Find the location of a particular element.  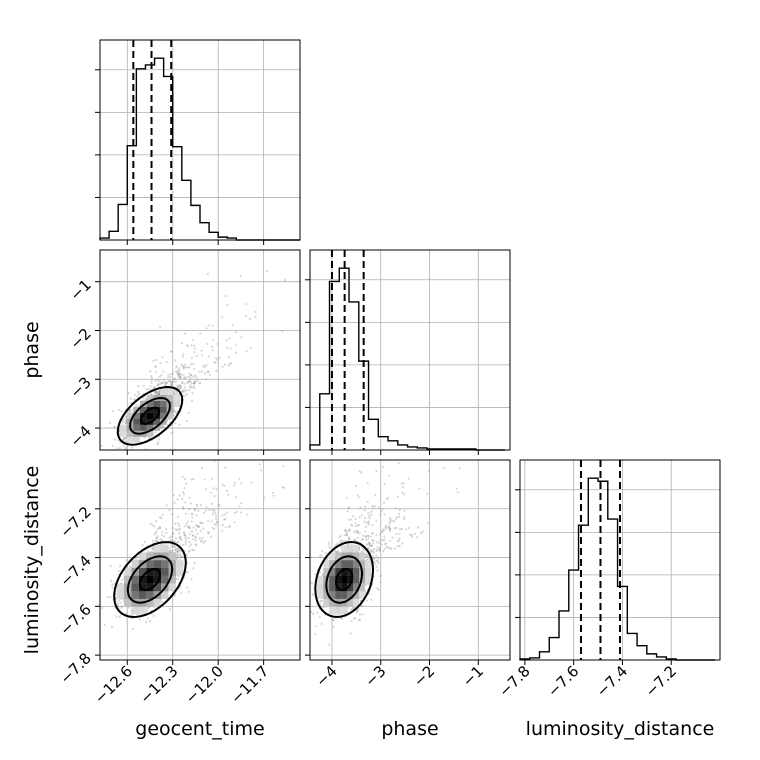

histogram-panel-luminosity-distance: −7.8 −7.6 −7.4 −7.2 is located at coordinates (608, 580).